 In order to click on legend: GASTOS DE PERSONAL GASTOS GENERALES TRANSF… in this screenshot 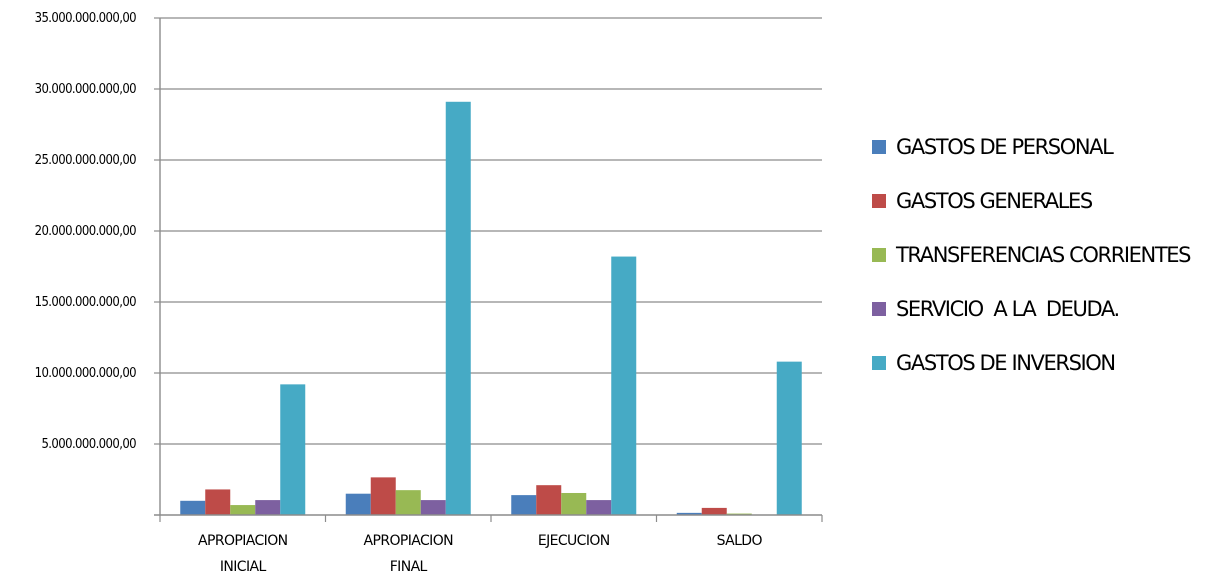, I will do `click(1032, 255)`.